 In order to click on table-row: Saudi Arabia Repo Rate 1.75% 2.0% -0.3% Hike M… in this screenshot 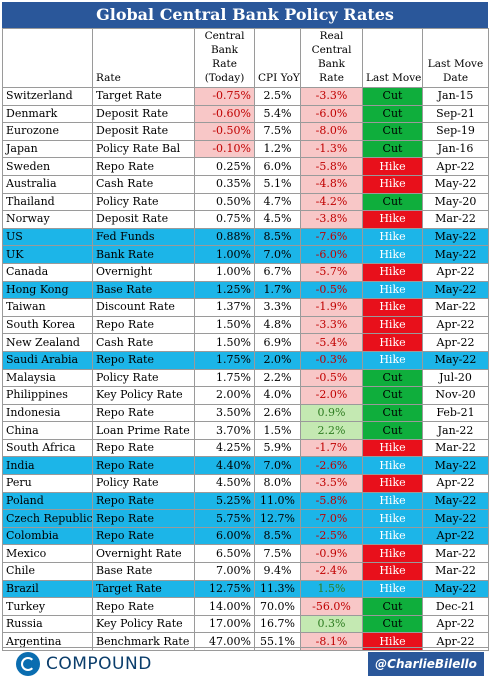, I will do `click(245, 360)`.